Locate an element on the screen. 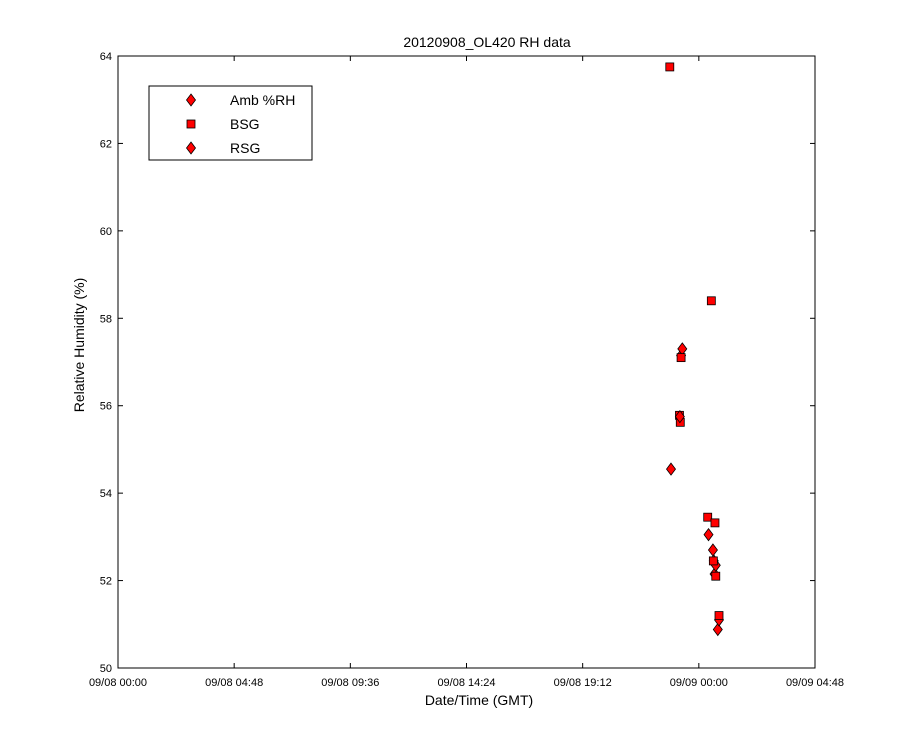  legend-label: Amb %RH is located at coordinates (262, 100).